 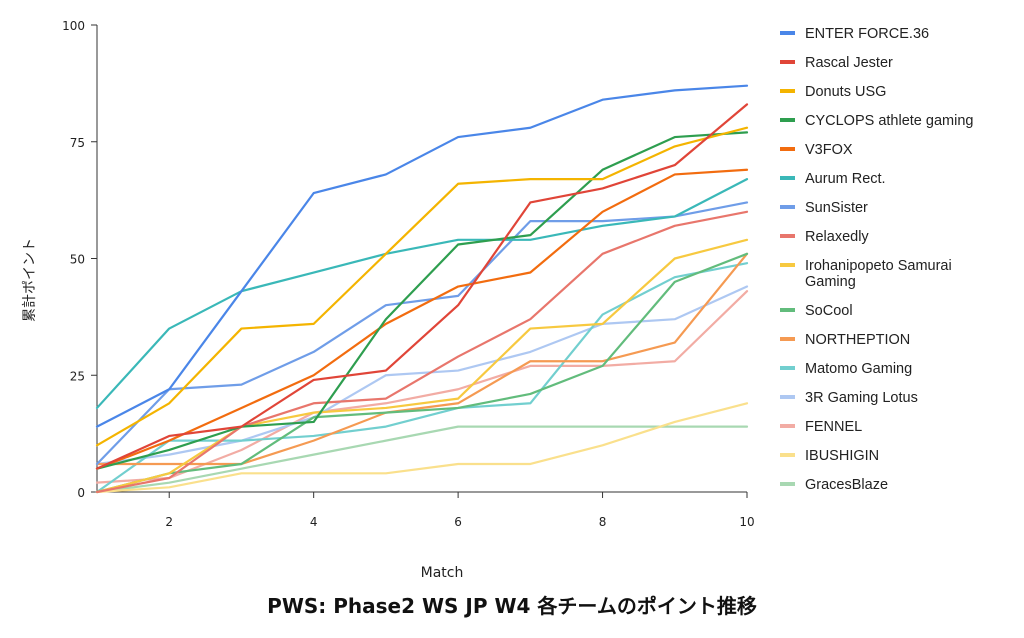 I want to click on legend-item: GracesBlaze, so click(x=834, y=485).